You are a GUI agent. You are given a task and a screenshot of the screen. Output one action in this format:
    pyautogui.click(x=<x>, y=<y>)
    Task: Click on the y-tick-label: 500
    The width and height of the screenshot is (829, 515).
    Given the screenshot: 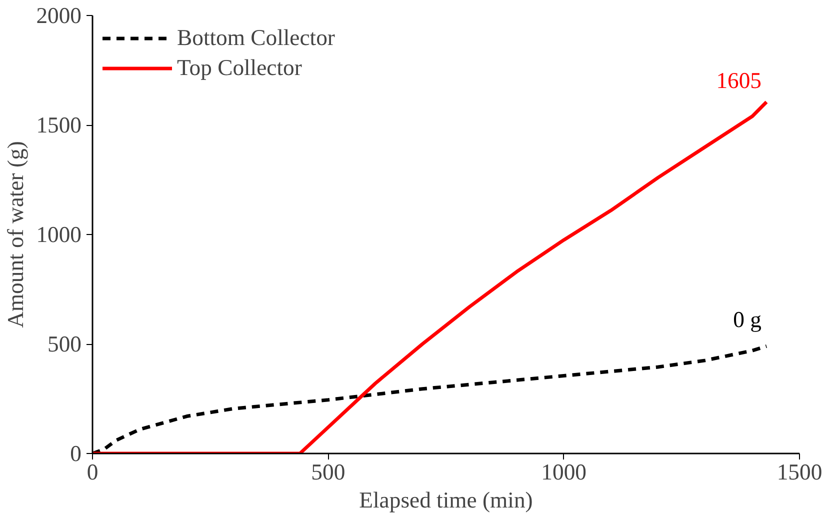 What is the action you would take?
    pyautogui.click(x=65, y=344)
    